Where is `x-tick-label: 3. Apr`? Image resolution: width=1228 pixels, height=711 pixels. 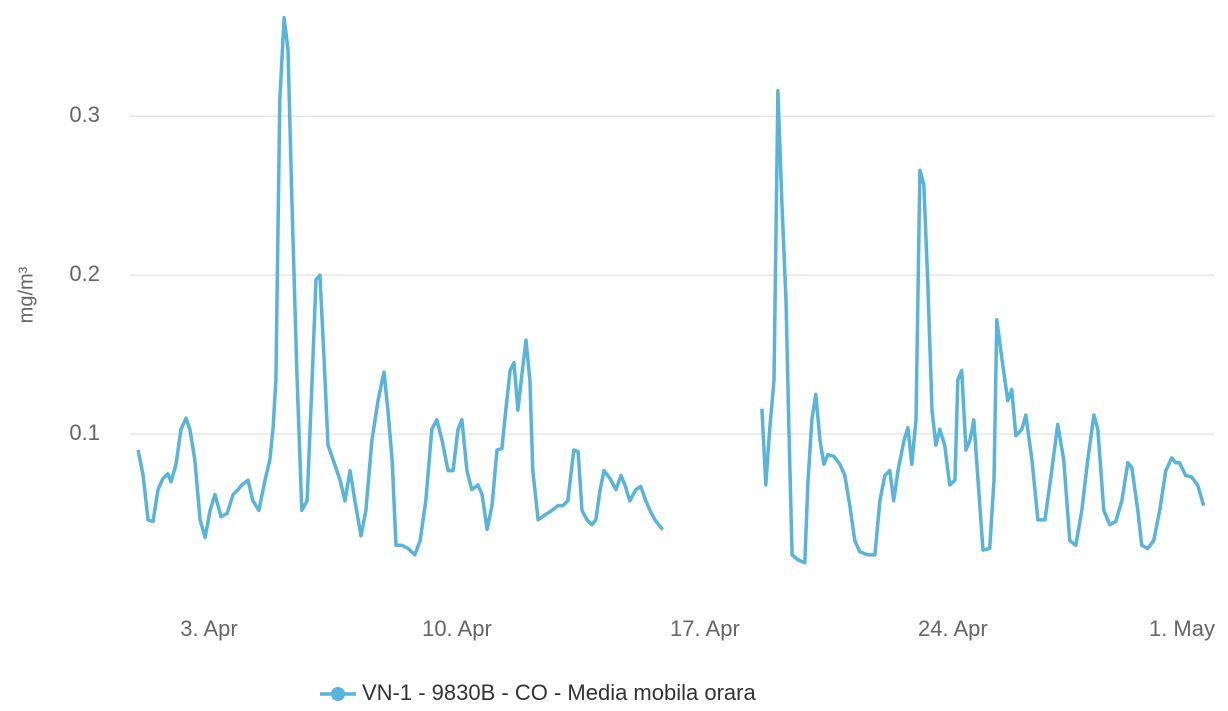 x-tick-label: 3. Apr is located at coordinates (208, 628).